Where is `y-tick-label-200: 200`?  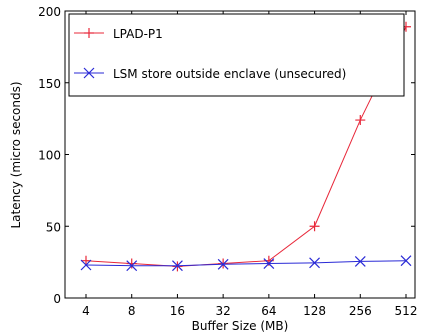 y-tick-label-200: 200 is located at coordinates (49, 12).